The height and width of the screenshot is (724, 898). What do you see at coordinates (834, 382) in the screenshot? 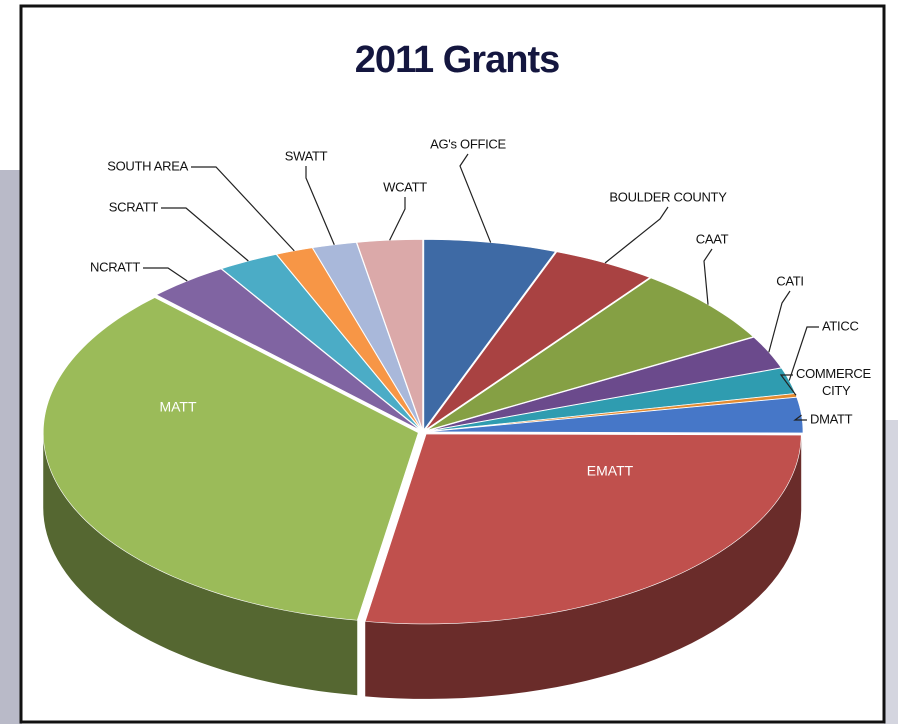
I see `slice-label: COMMERCE CITY` at bounding box center [834, 382].